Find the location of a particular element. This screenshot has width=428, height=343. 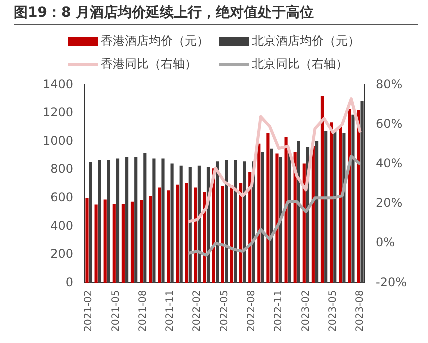

y-tick-label: 0 is located at coordinates (70, 282).